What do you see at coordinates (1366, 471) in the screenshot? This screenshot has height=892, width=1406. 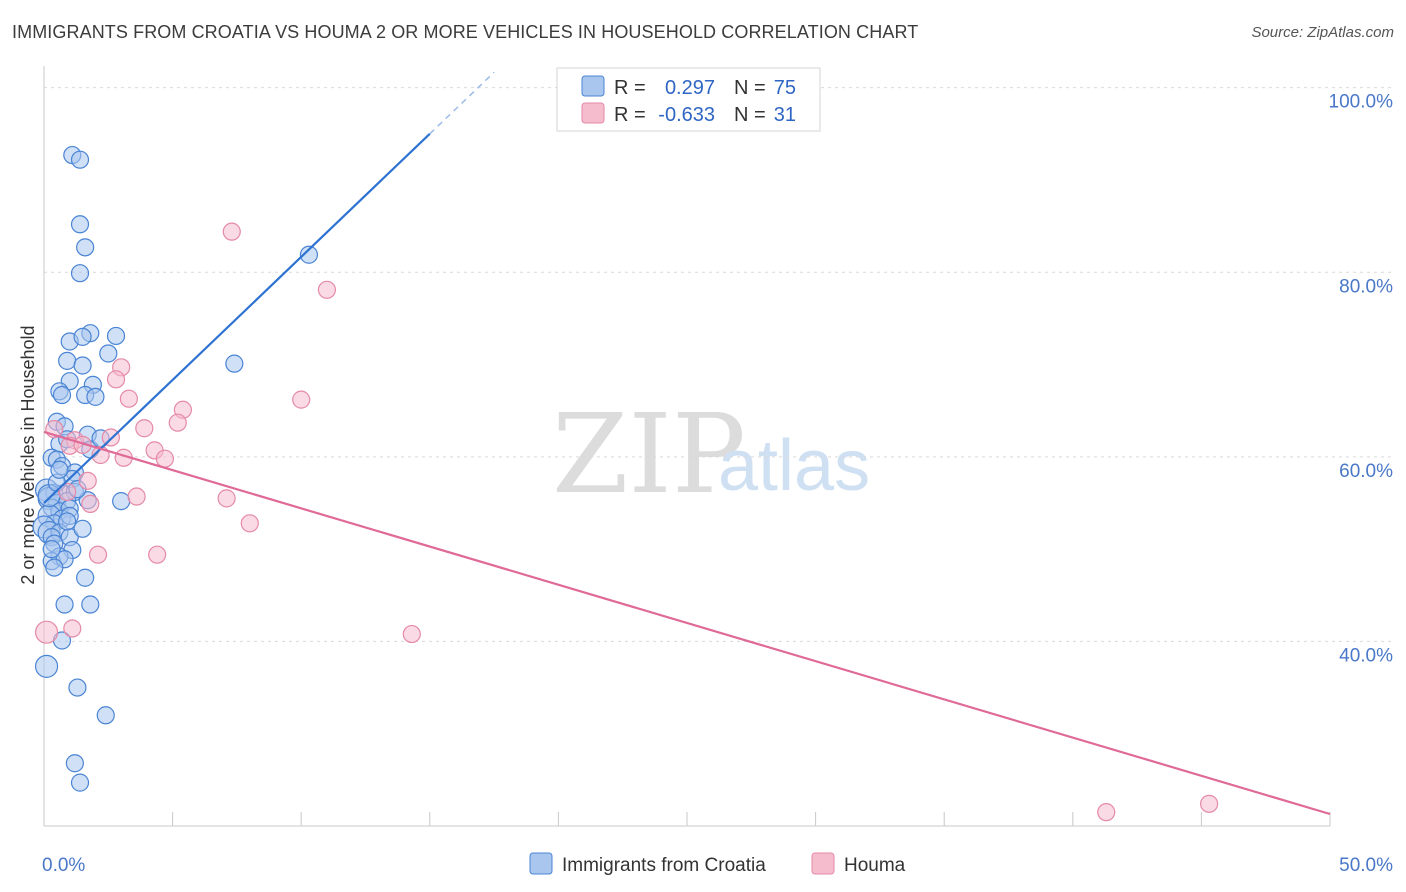 I see `y-tick-label: 60.0%` at bounding box center [1366, 471].